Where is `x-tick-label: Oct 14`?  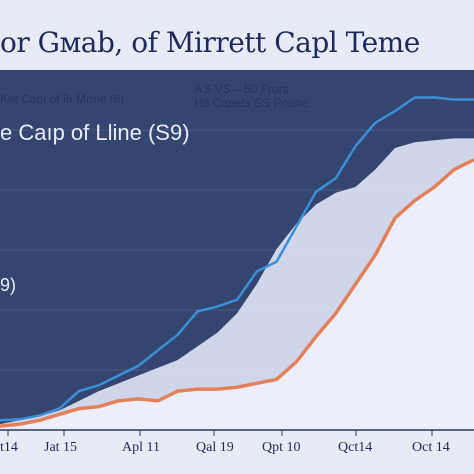
x-tick-label: Oct 14 is located at coordinates (431, 447).